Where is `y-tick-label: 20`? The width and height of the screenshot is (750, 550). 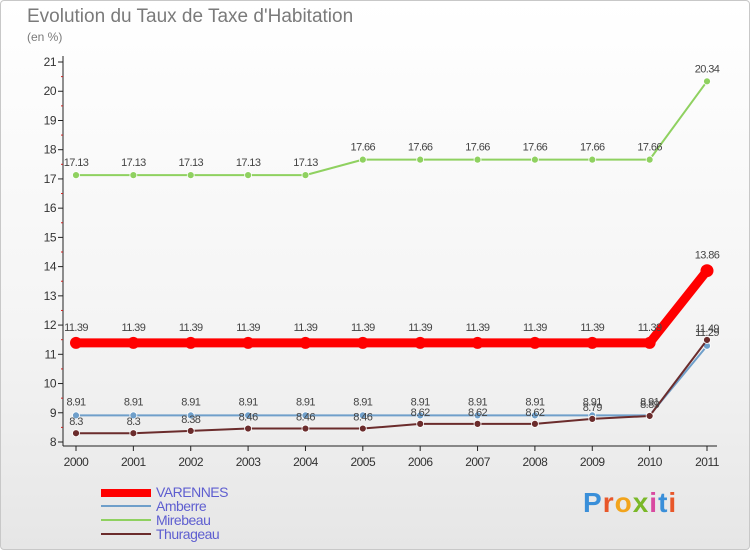
y-tick-label: 20 is located at coordinates (50, 91).